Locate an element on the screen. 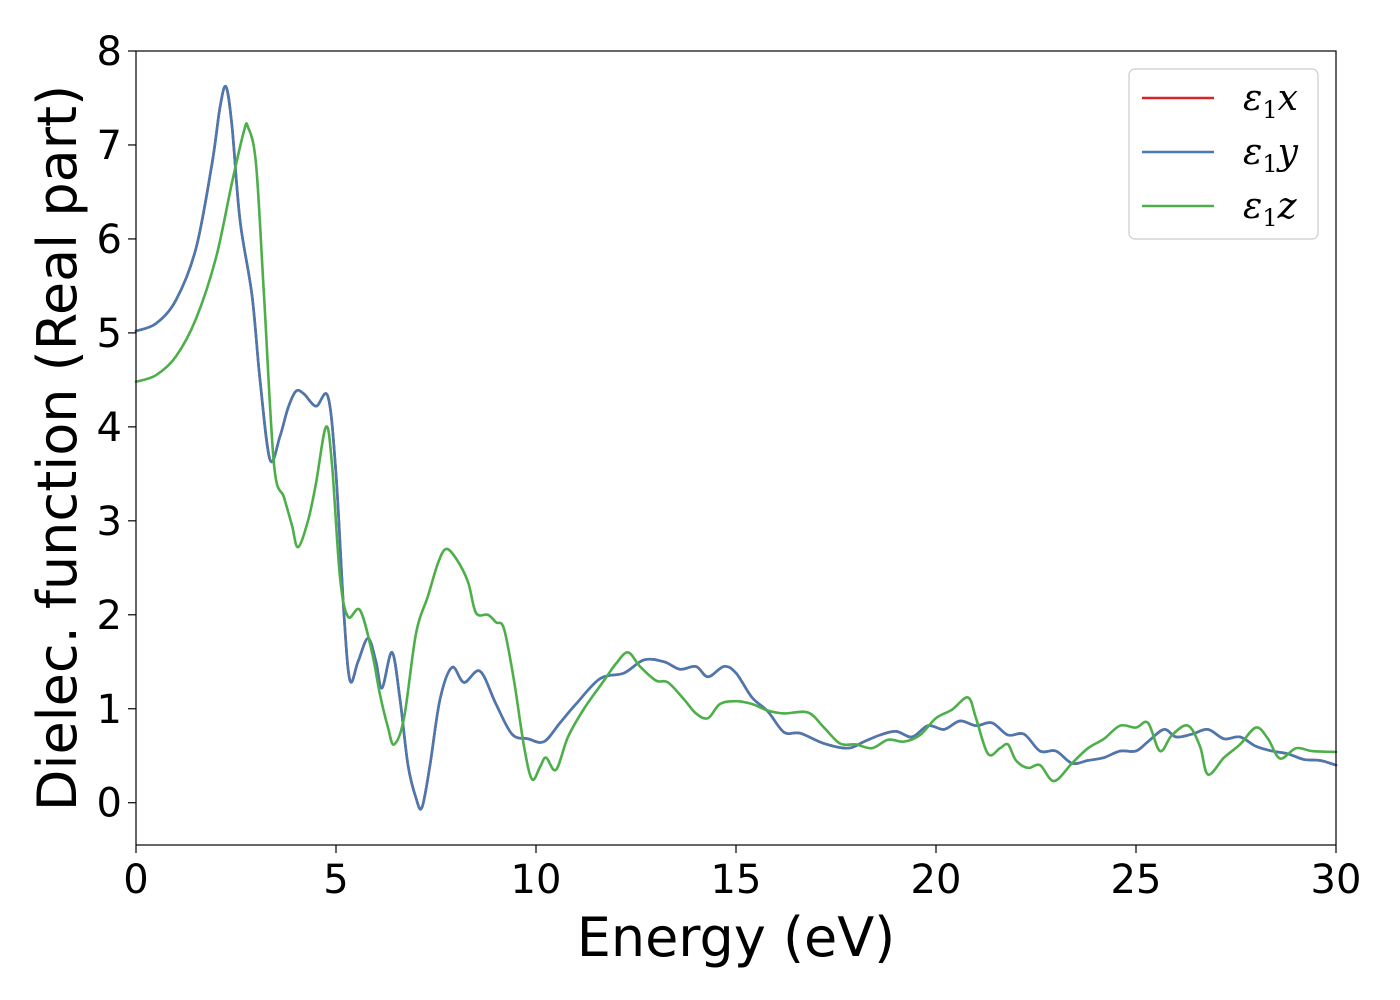  x-tick-label: 20 is located at coordinates (936, 880).